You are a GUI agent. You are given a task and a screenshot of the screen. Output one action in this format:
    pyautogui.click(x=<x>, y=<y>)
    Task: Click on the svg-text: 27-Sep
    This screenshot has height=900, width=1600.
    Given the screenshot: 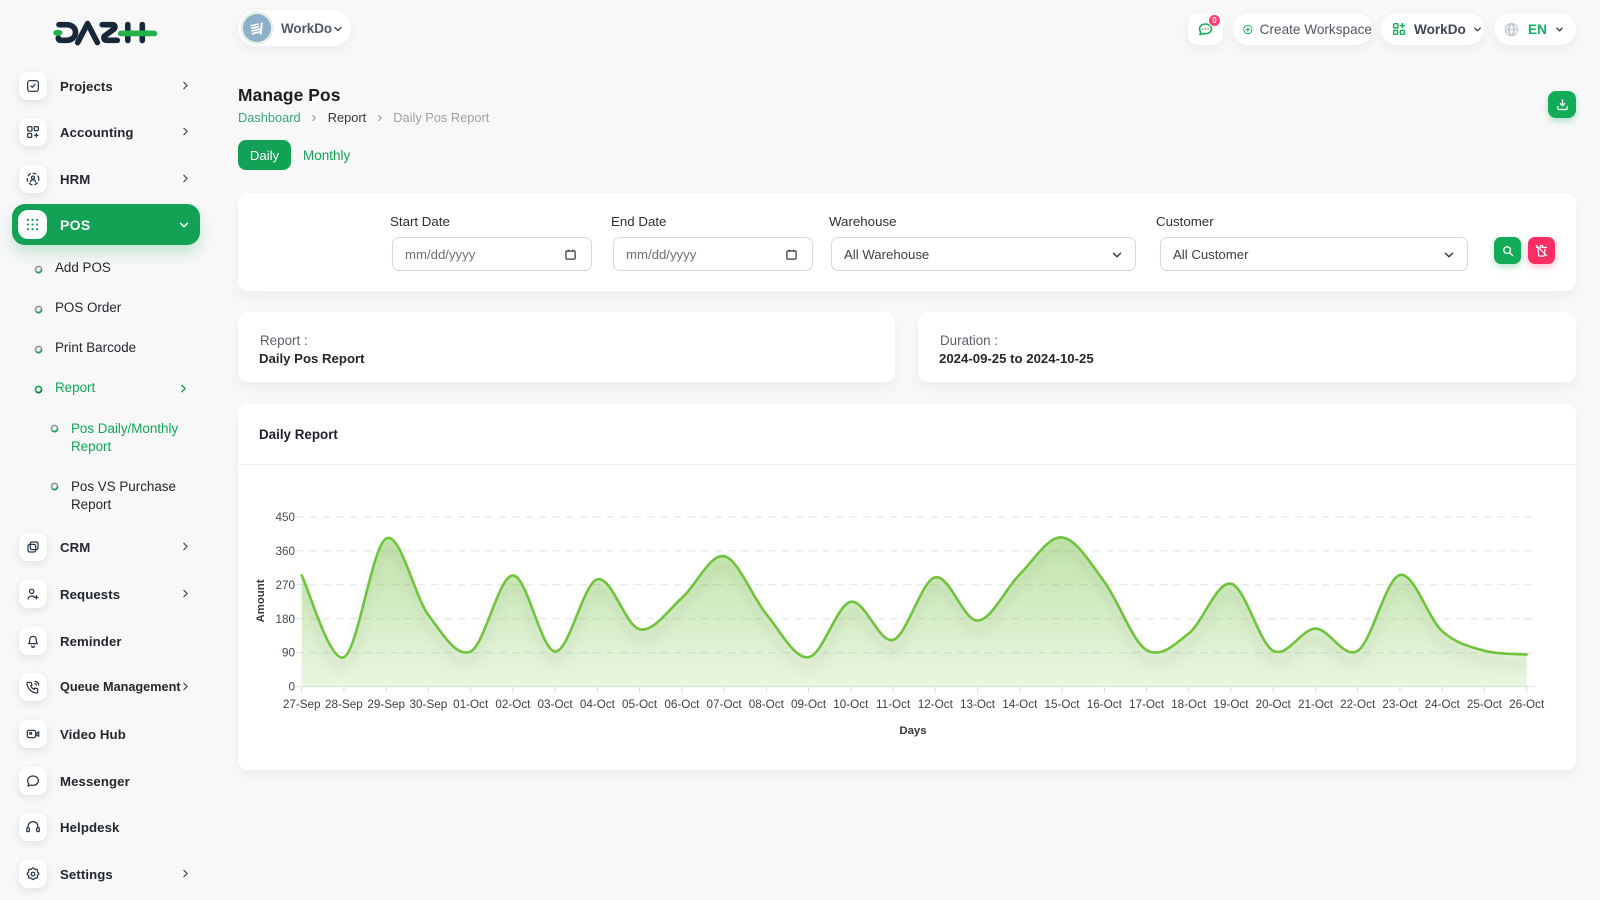 What is the action you would take?
    pyautogui.click(x=302, y=704)
    